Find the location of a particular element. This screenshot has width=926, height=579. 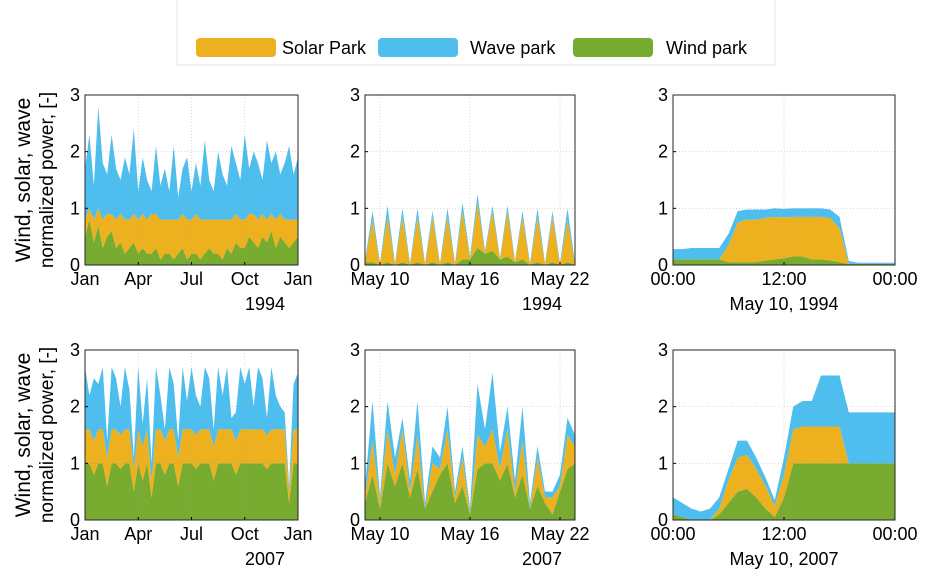

x-axis-label: May 10, 2007 is located at coordinates (783, 559).